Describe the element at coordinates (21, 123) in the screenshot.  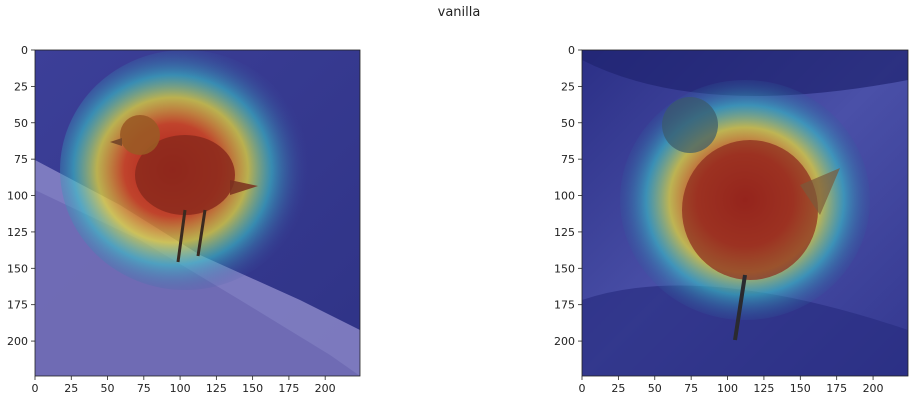
I see `panel-left-ytick-label: 50` at that location.